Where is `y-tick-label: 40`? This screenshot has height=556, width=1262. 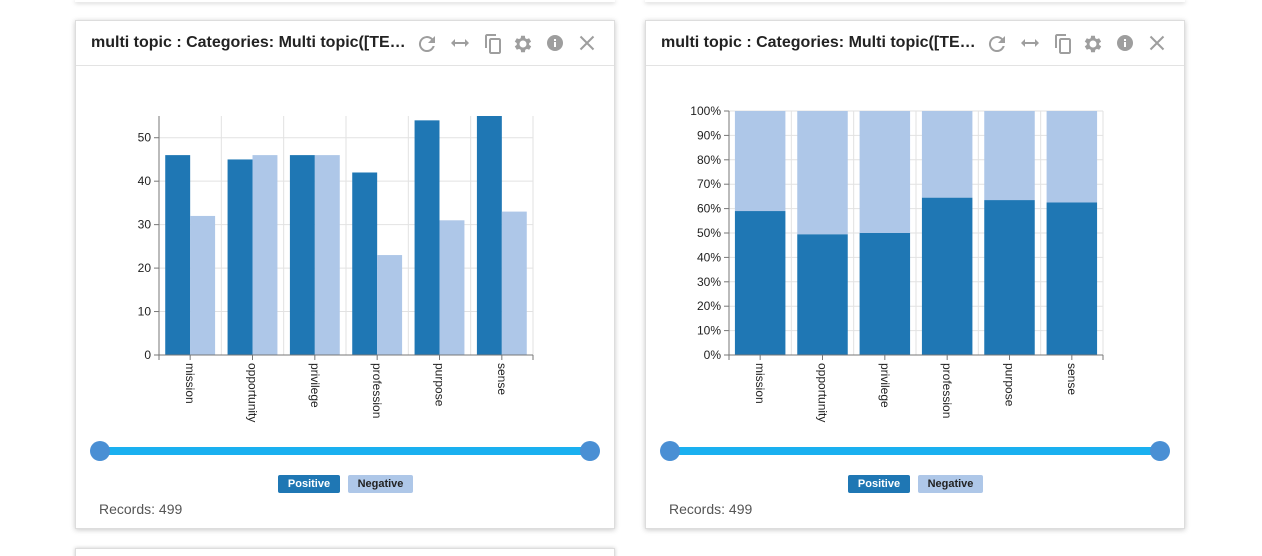 y-tick-label: 40 is located at coordinates (145, 181).